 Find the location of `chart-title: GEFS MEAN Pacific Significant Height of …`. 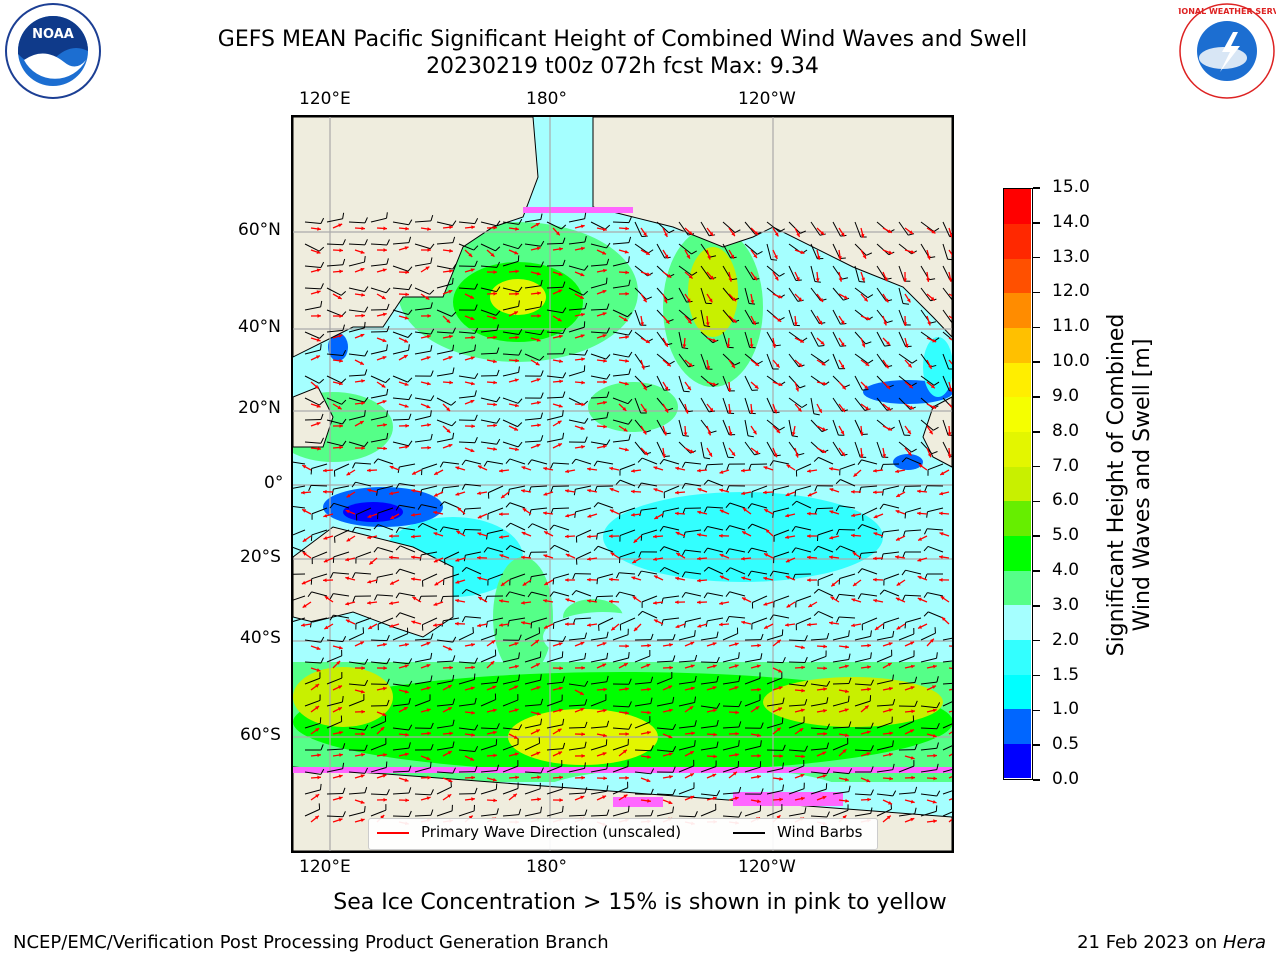

chart-title: GEFS MEAN Pacific Significant Height of … is located at coordinates (622, 39).